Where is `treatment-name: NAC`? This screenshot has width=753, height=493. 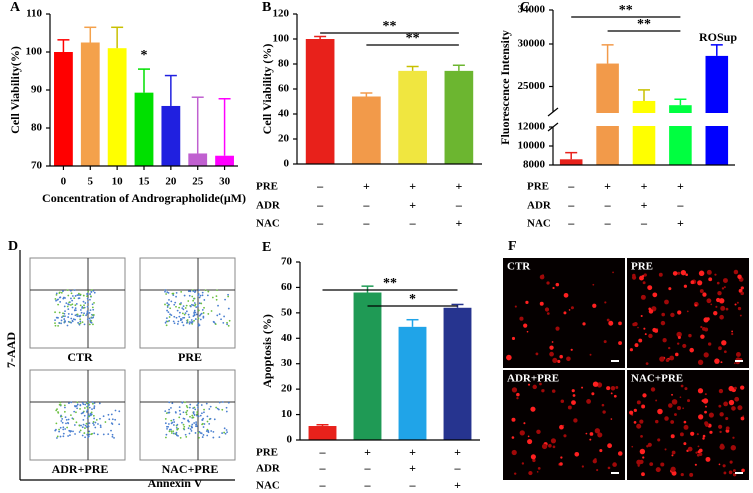 treatment-name: NAC is located at coordinates (268, 486).